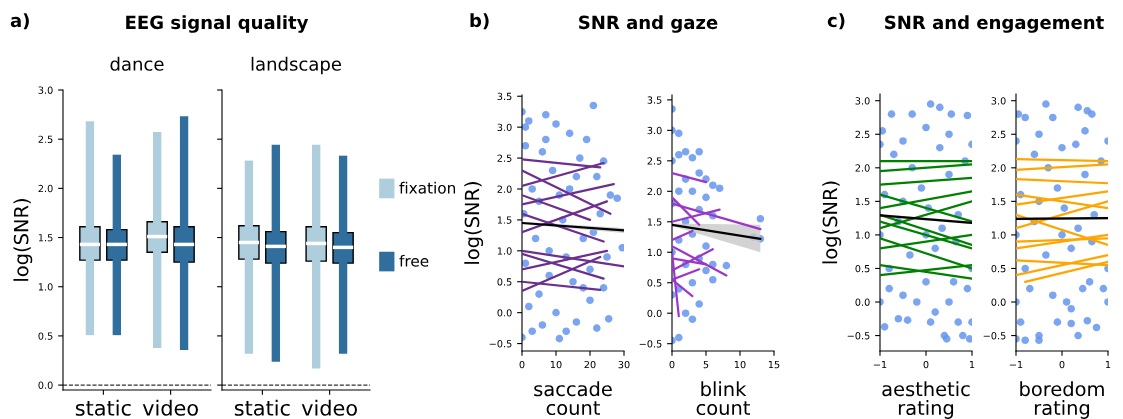 The image size is (1123, 419). Describe the element at coordinates (994, 24) in the screenshot. I see `text: SNR and engagement` at that location.